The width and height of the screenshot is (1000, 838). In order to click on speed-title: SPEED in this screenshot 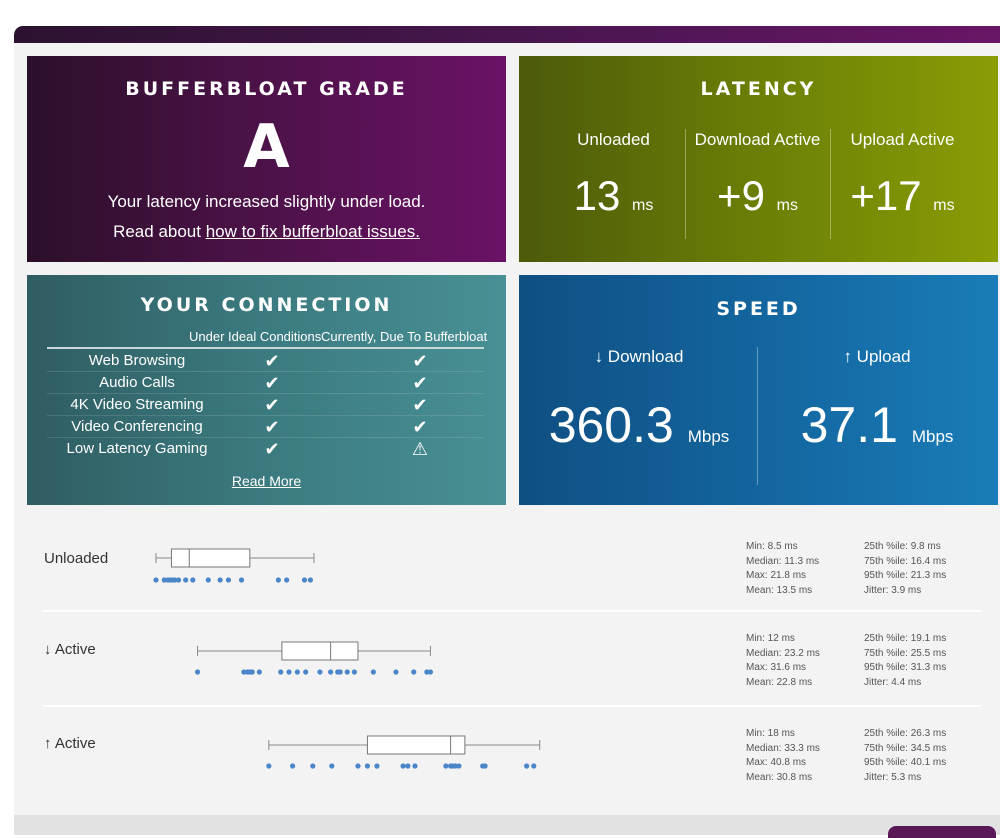, I will do `click(758, 309)`.